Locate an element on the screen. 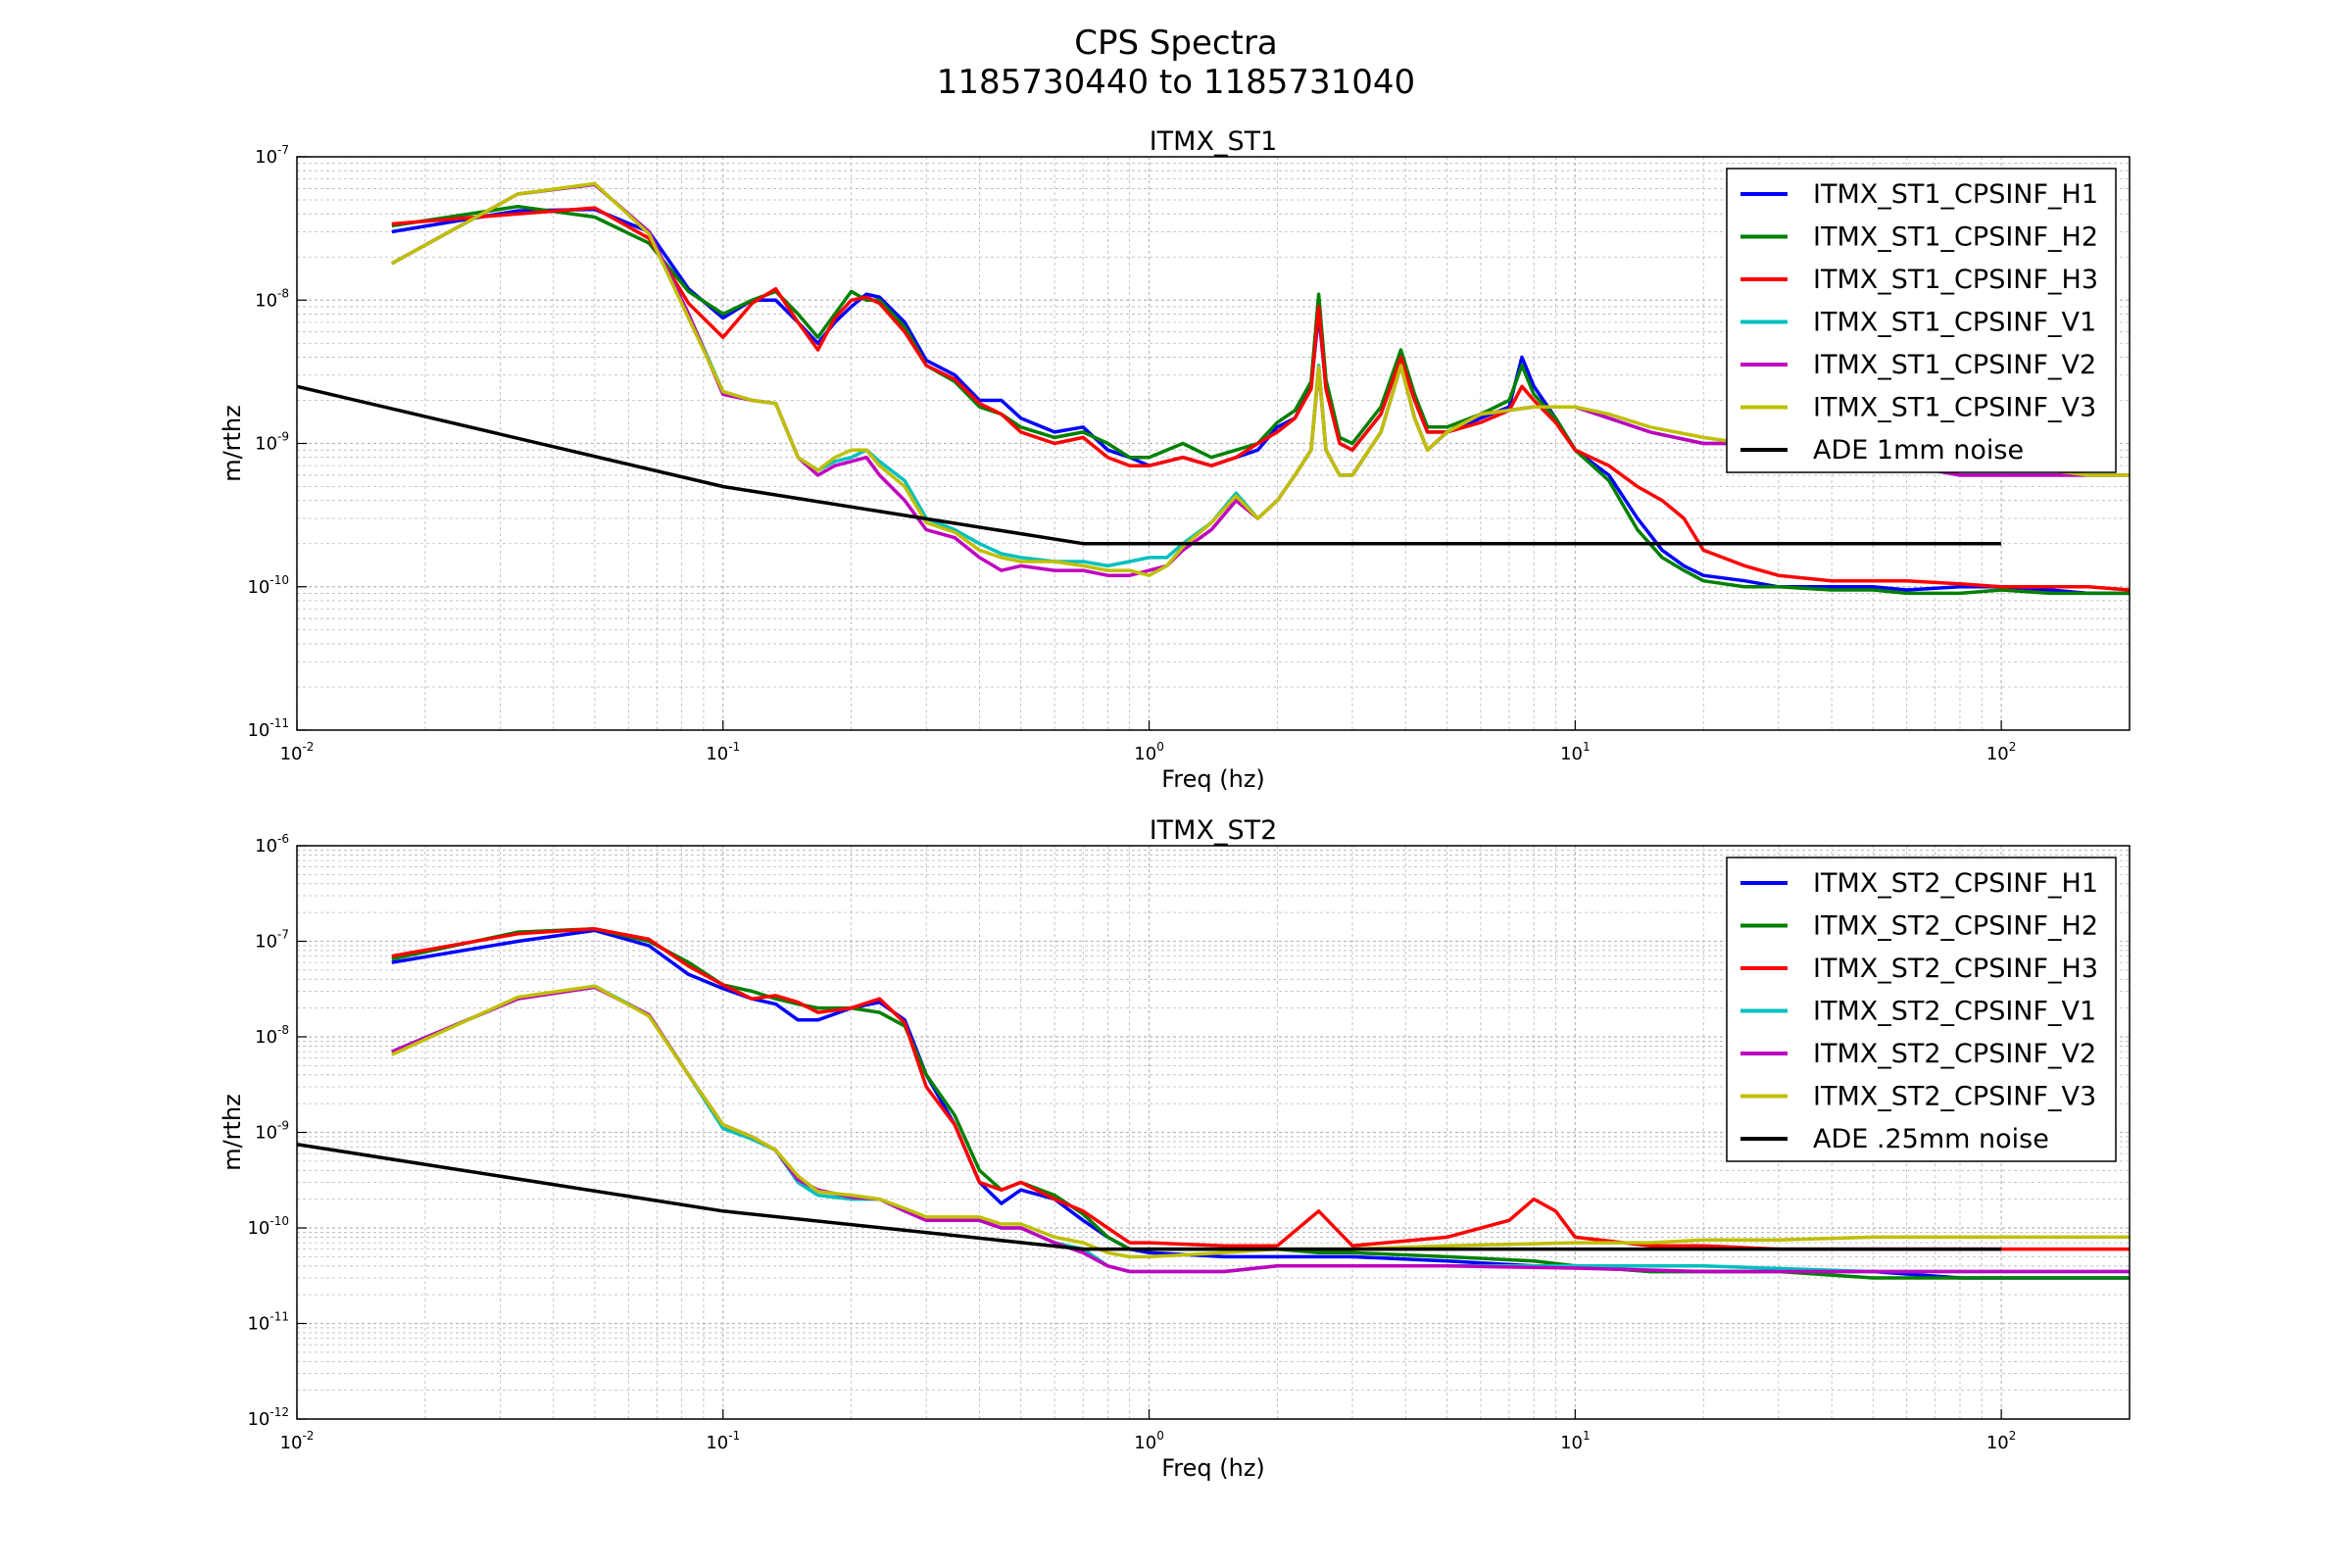 This screenshot has height=1568, width=2352. legend-label: ITMX_ST1_CPSINF_V3 is located at coordinates (1954, 408).